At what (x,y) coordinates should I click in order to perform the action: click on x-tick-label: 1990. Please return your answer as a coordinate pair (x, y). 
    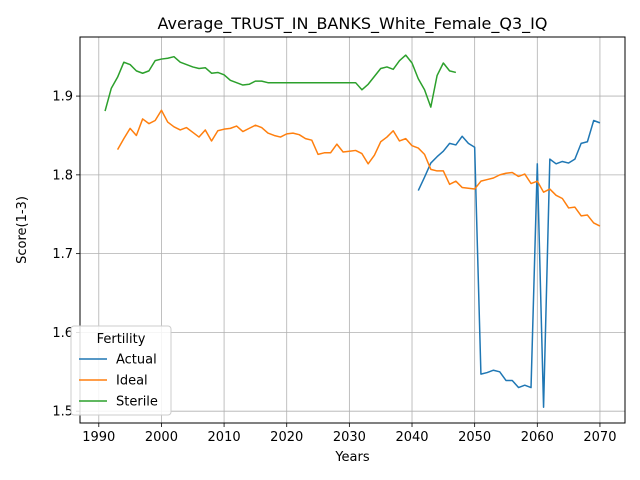
    Looking at the image, I should click on (98, 437).